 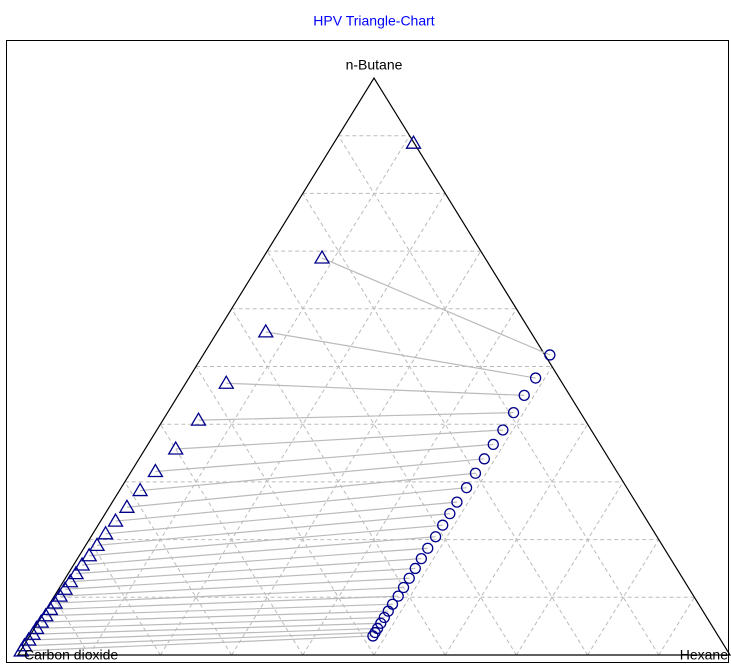 What do you see at coordinates (71, 655) in the screenshot?
I see `vertex-label: Carbon dioxide` at bounding box center [71, 655].